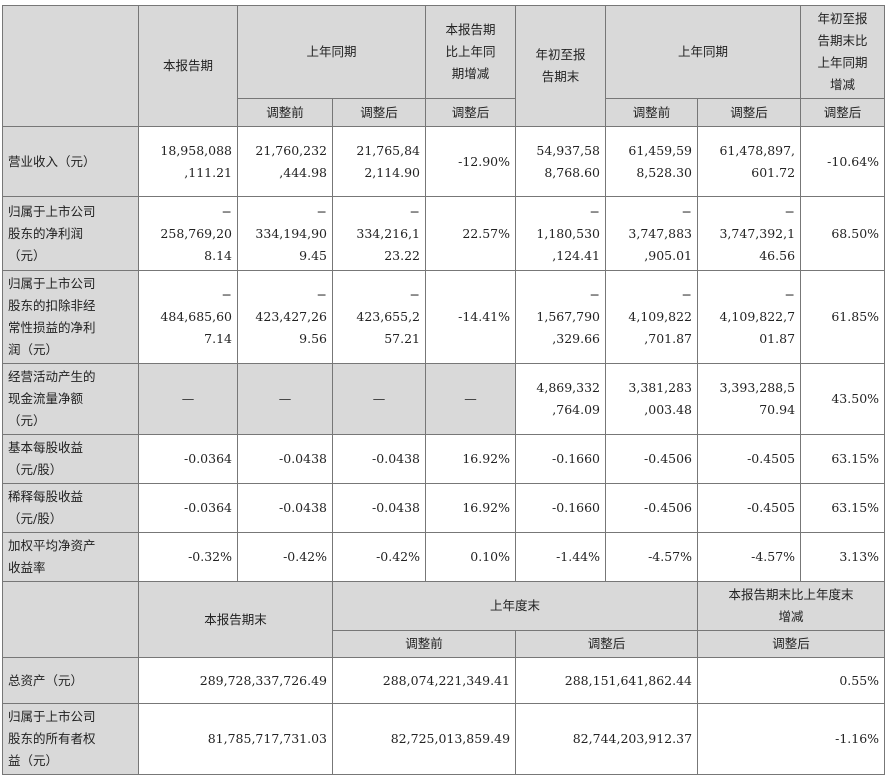  Describe the element at coordinates (561, 557) in the screenshot. I see `value-cell: -1.44%` at that location.